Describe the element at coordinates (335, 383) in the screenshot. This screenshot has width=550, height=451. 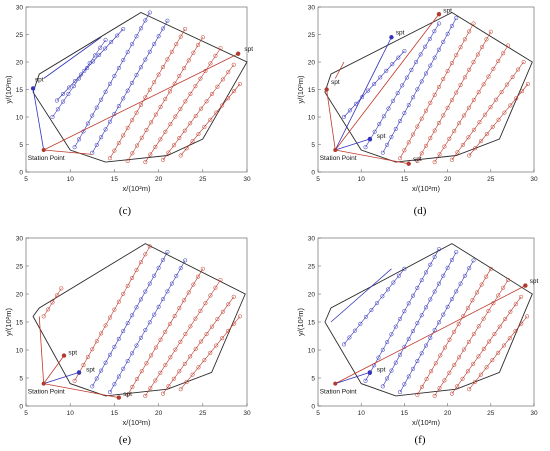
I see `station-point-marker` at that location.